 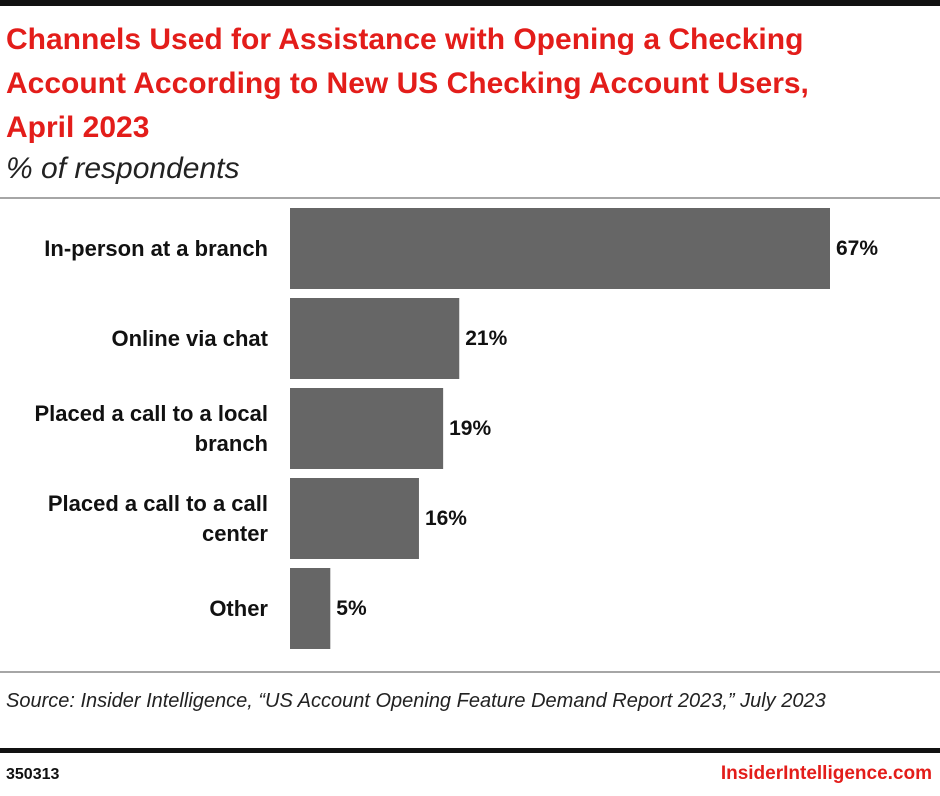 I want to click on chart-subtitle: % of respondents, so click(x=123, y=168).